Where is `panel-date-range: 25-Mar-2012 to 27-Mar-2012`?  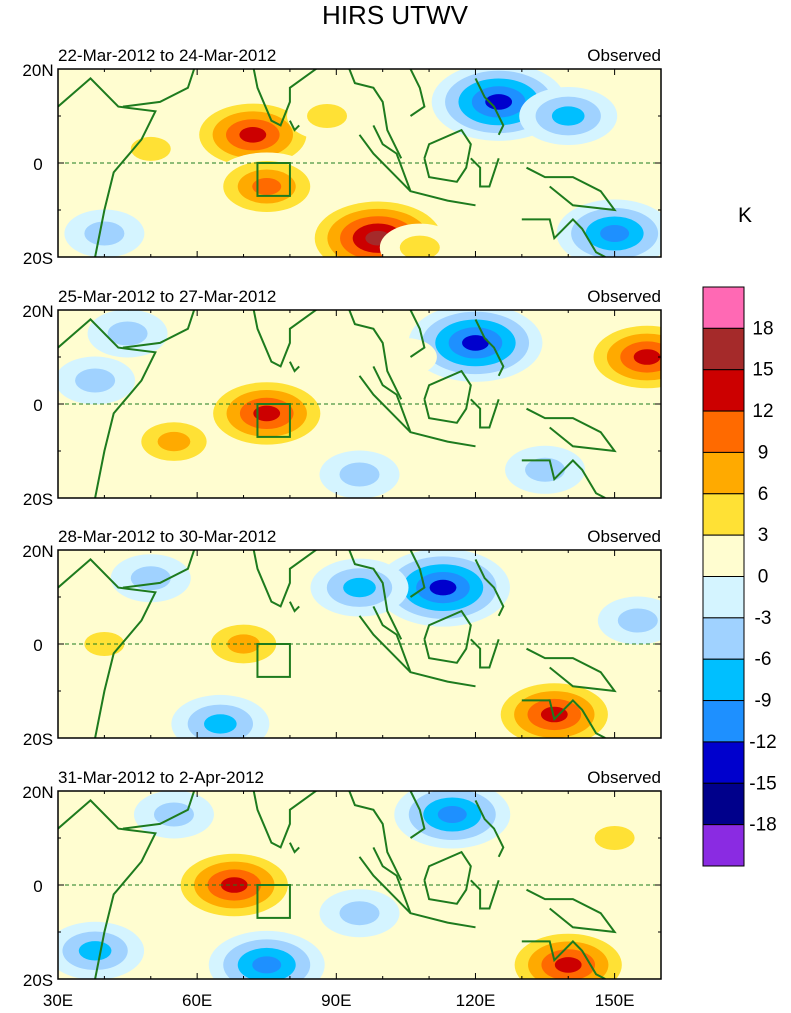
panel-date-range: 25-Mar-2012 to 27-Mar-2012 is located at coordinates (167, 296).